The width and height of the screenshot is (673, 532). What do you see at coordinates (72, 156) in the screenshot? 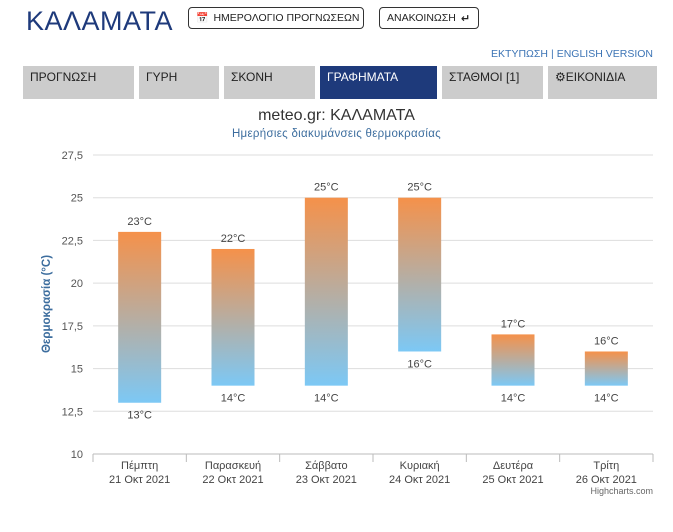
I see `y-tick-label: 27,5` at bounding box center [72, 156].